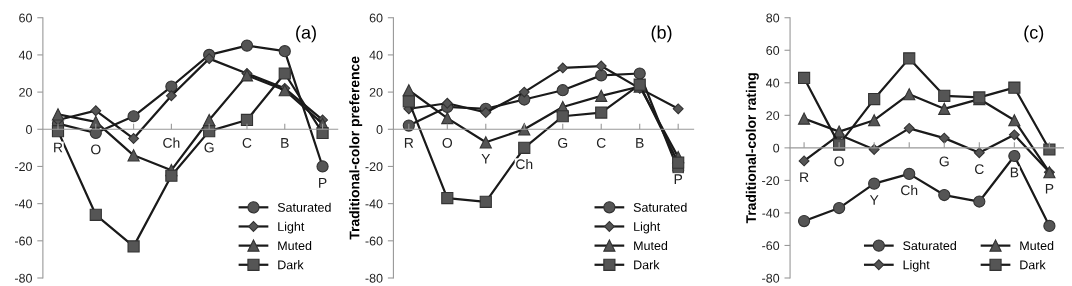  What do you see at coordinates (306, 34) in the screenshot?
I see `chart-title: (a)` at bounding box center [306, 34].